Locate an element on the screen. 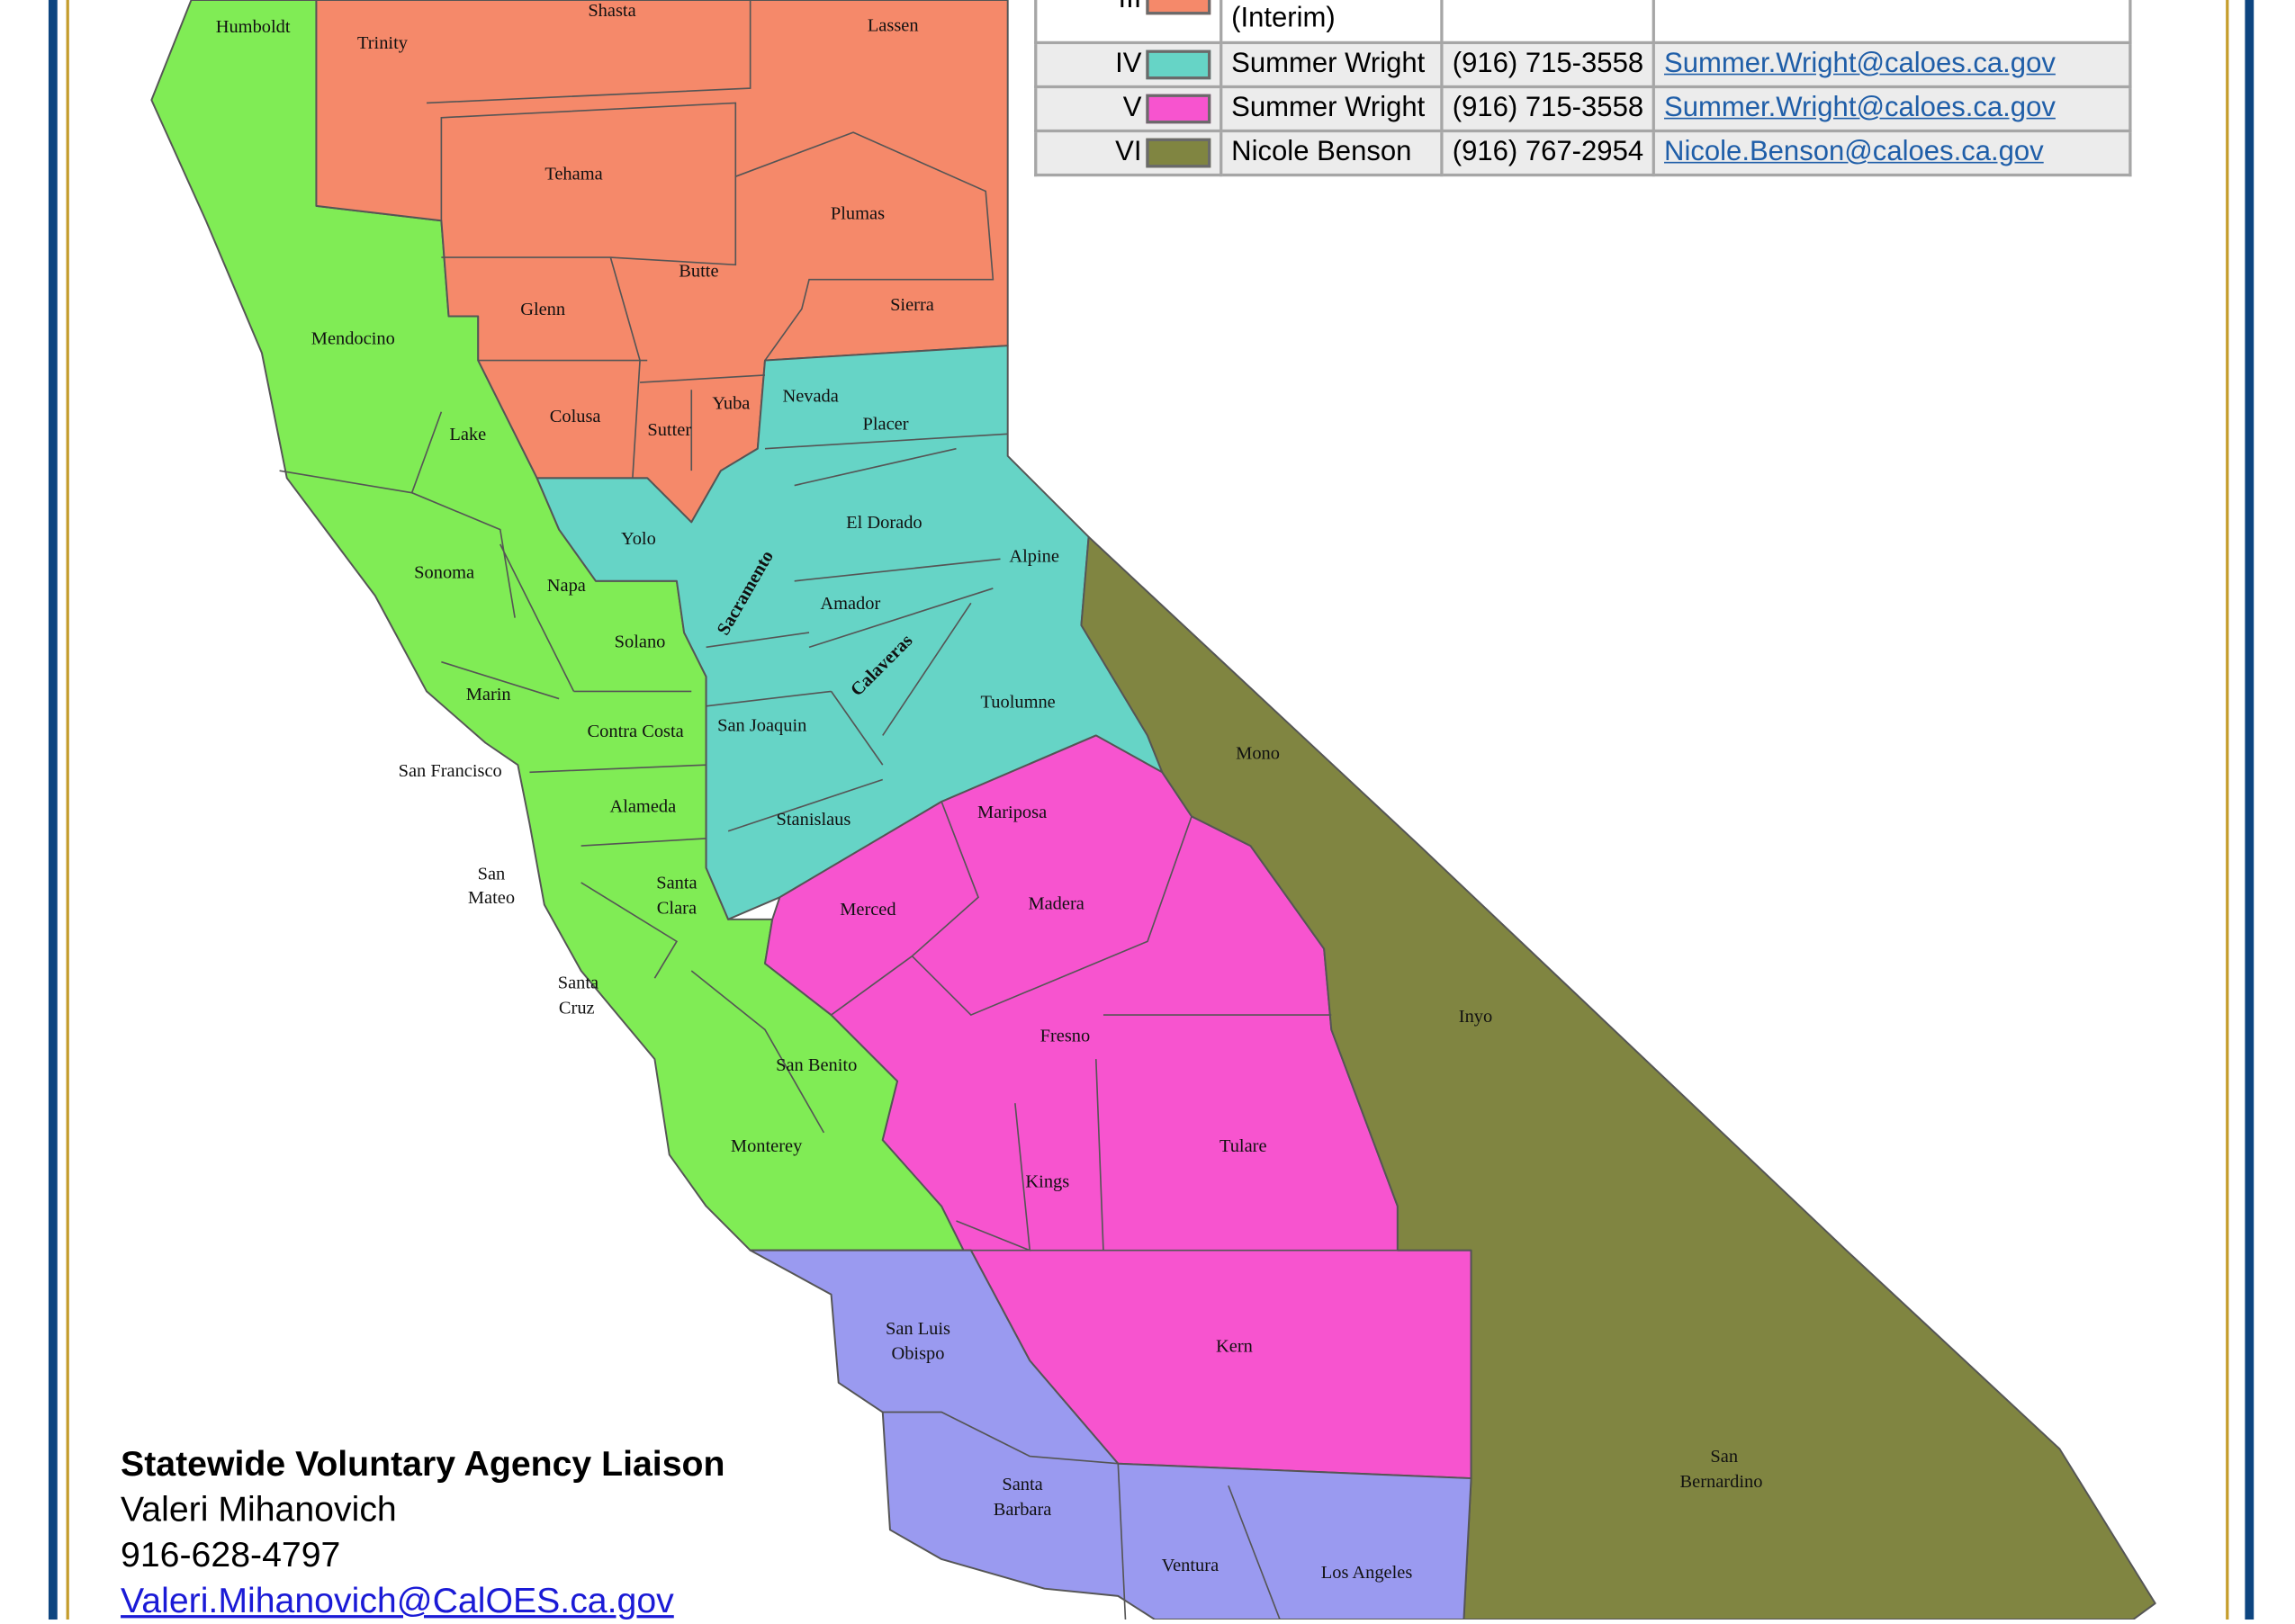 The image size is (2295, 1624). county-label: Shasta is located at coordinates (611, 11).